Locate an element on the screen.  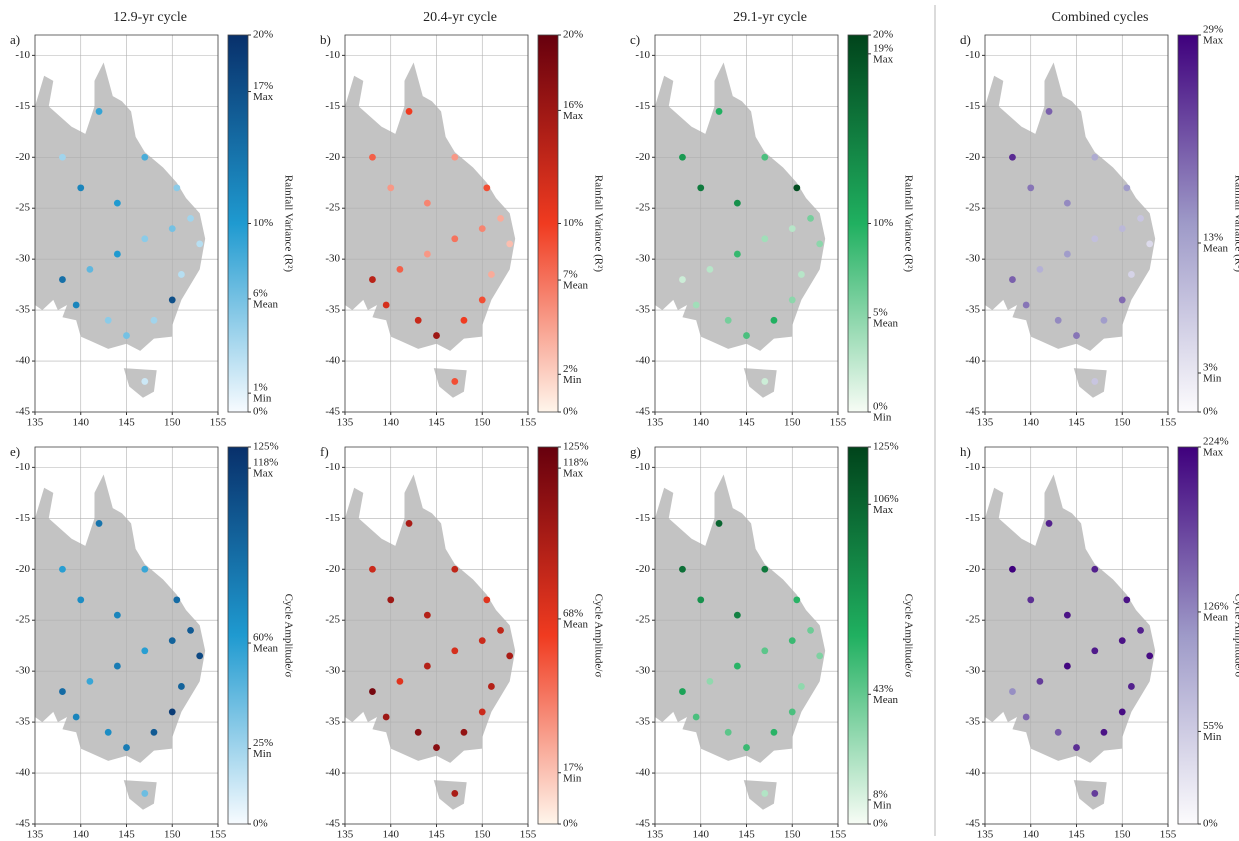
plot-frame is located at coordinates (746, 223).